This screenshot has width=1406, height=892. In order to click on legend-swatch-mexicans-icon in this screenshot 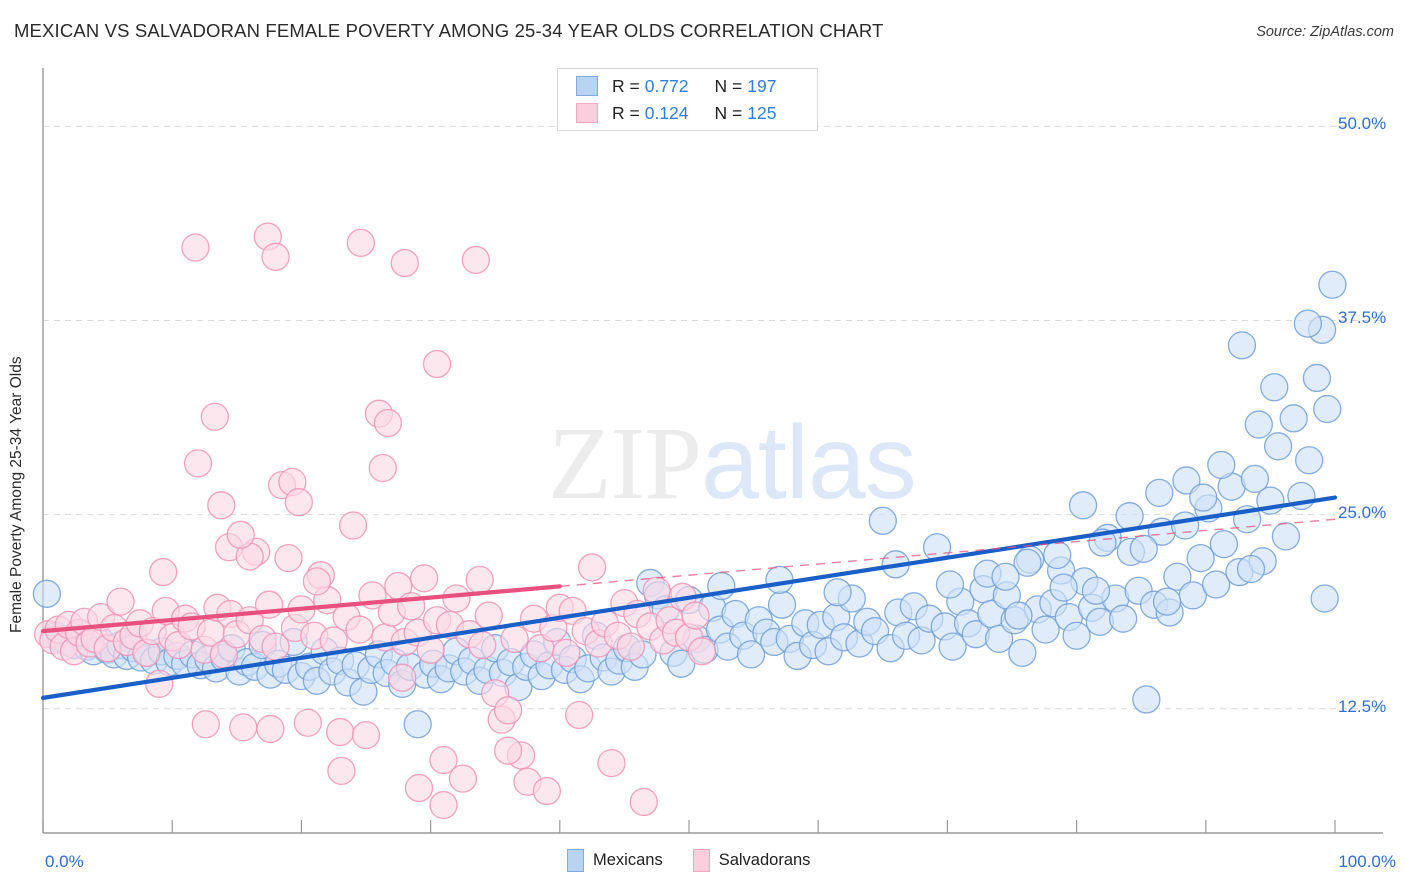, I will do `click(587, 86)`.